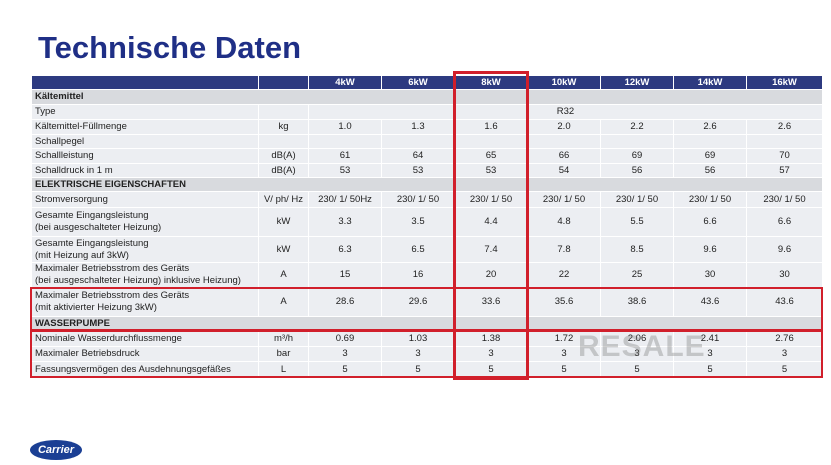 This screenshot has width=831, height=465. What do you see at coordinates (345, 249) in the screenshot?
I see `value-cell: 6.3` at bounding box center [345, 249].